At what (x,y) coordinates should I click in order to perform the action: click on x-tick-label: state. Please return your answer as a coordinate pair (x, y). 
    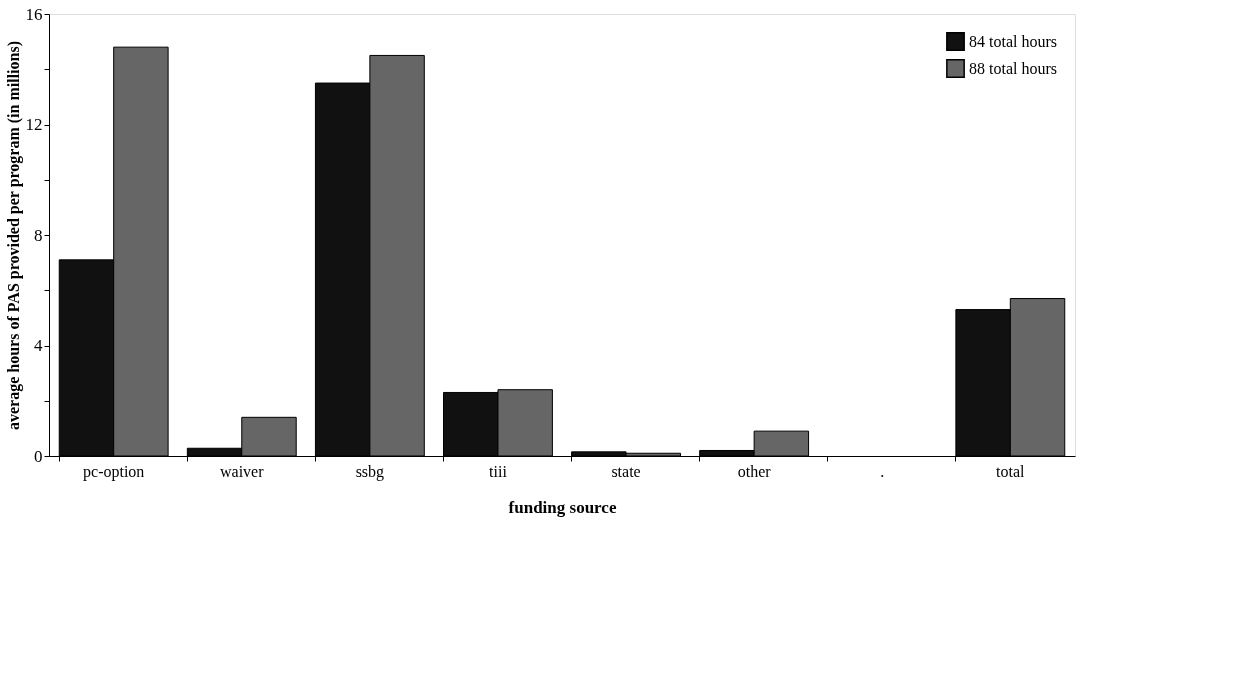
    Looking at the image, I should click on (626, 471).